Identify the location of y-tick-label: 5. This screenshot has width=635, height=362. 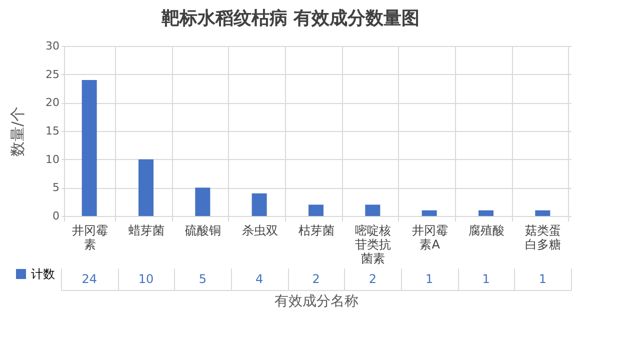
(56, 187).